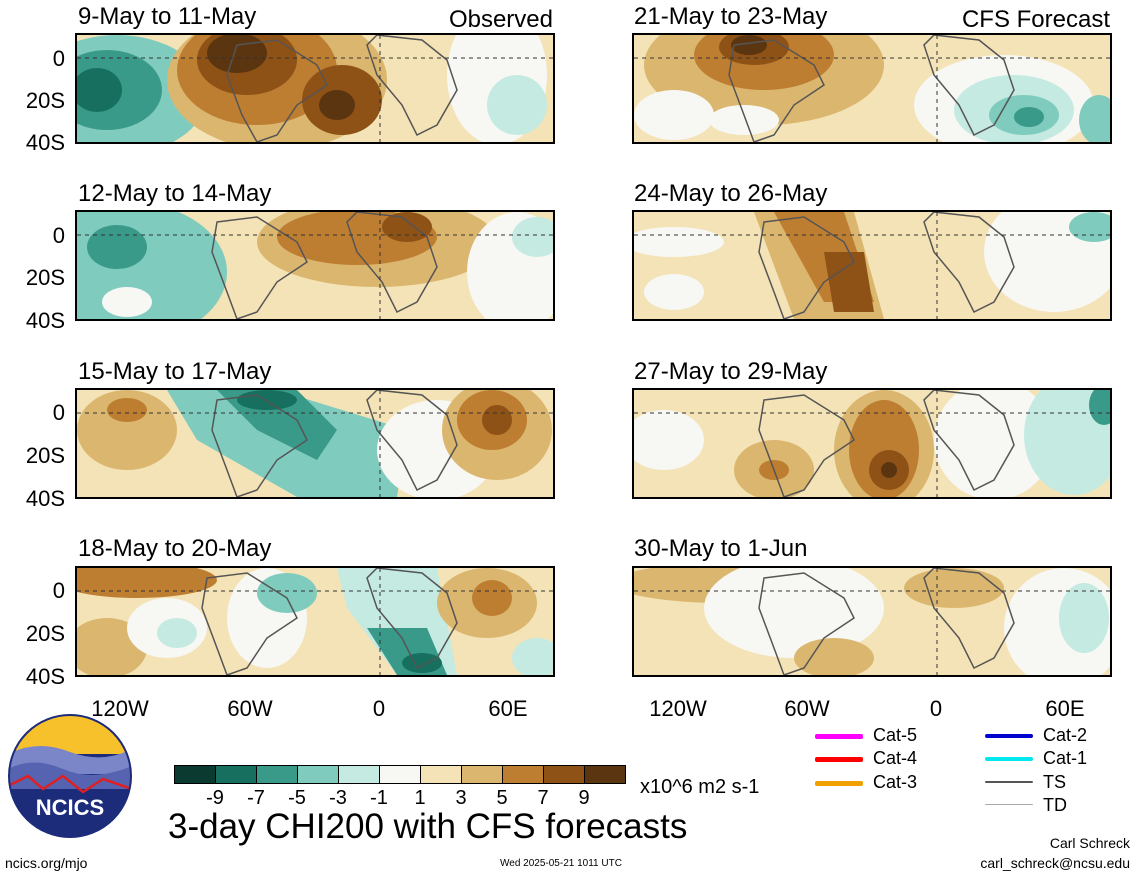 The width and height of the screenshot is (1135, 878). I want to click on colorbar-tick: 5, so click(502, 798).